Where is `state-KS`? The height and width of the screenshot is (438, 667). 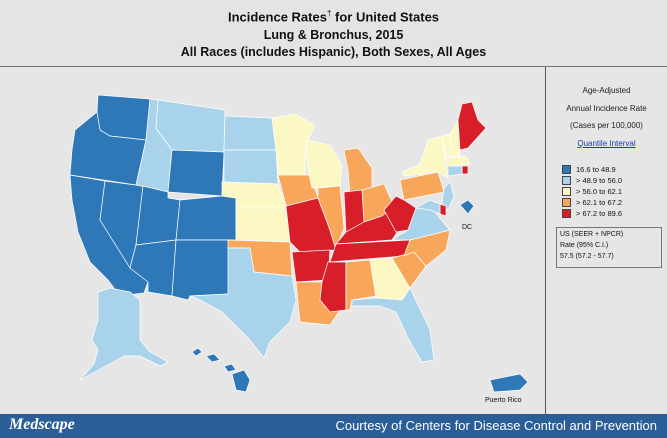 state-KS is located at coordinates (263, 225).